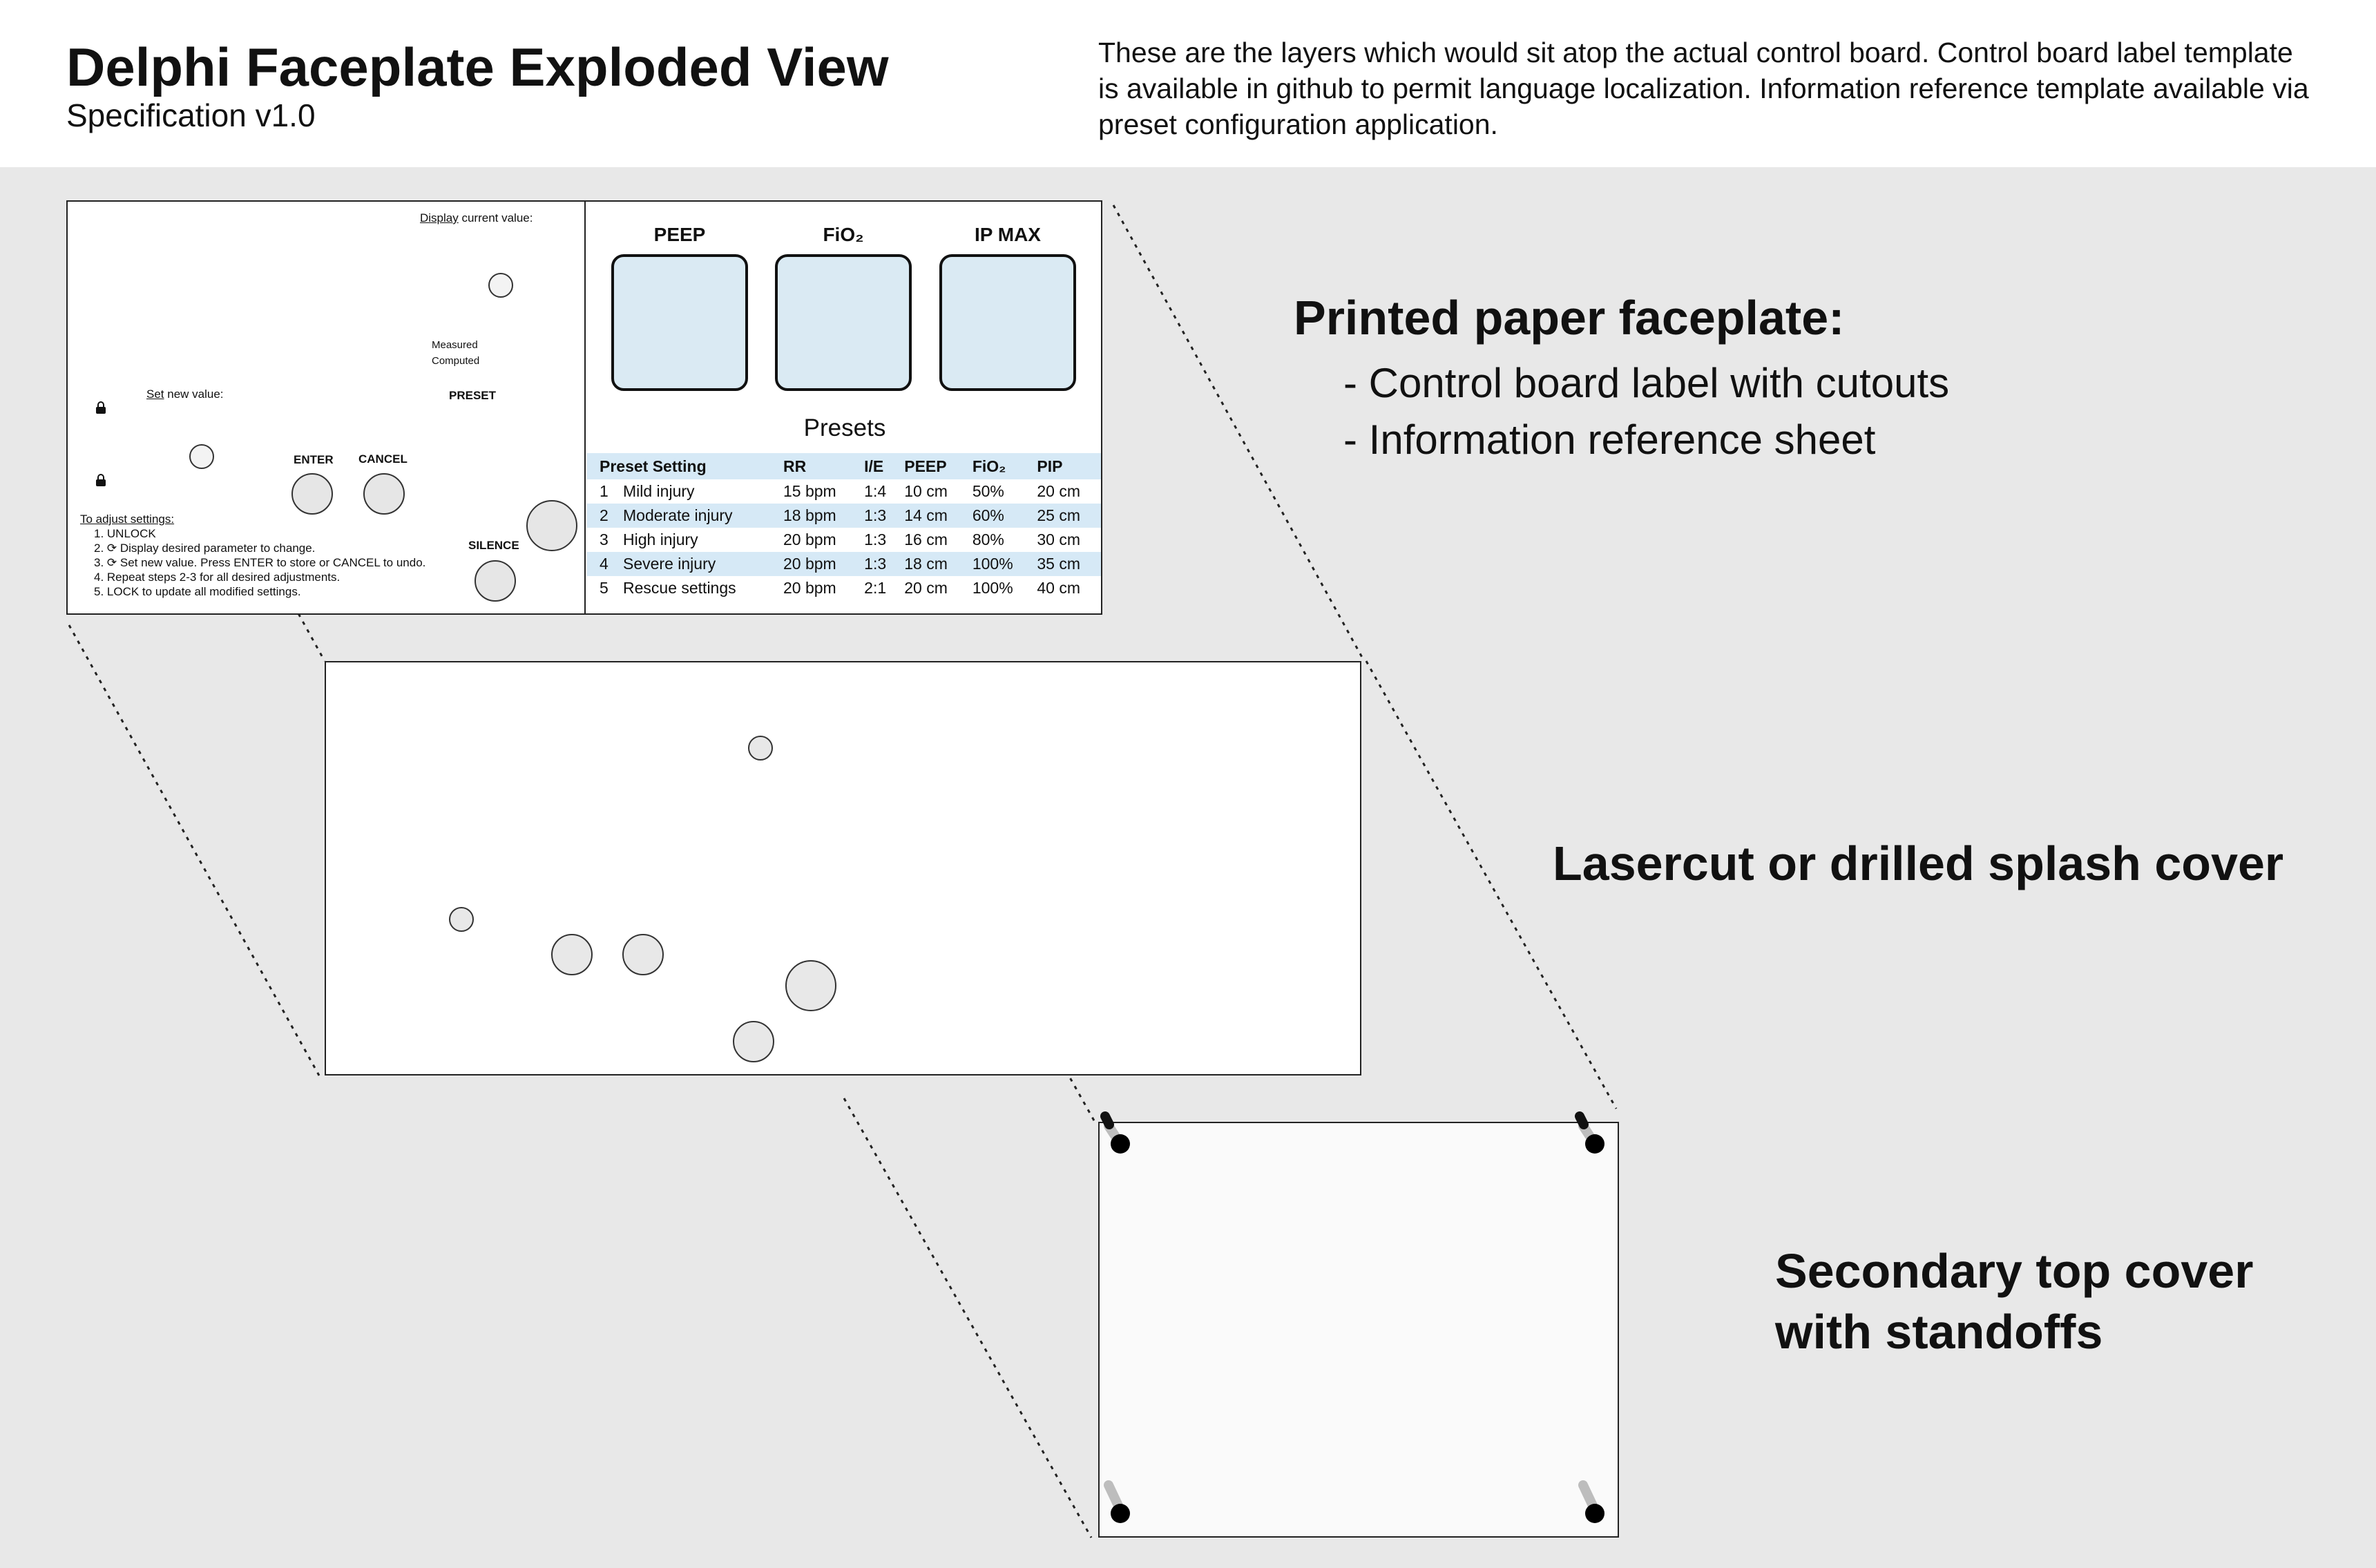 This screenshot has width=2376, height=1568. Describe the element at coordinates (934, 564) in the screenshot. I see `peep-value: 18 cm` at that location.